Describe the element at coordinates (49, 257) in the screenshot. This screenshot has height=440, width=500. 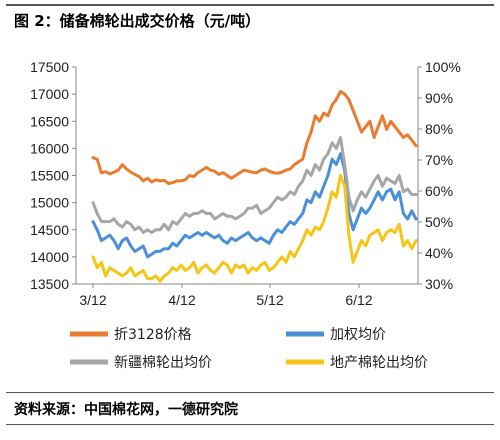
I see `left-tick-label: 14000` at that location.